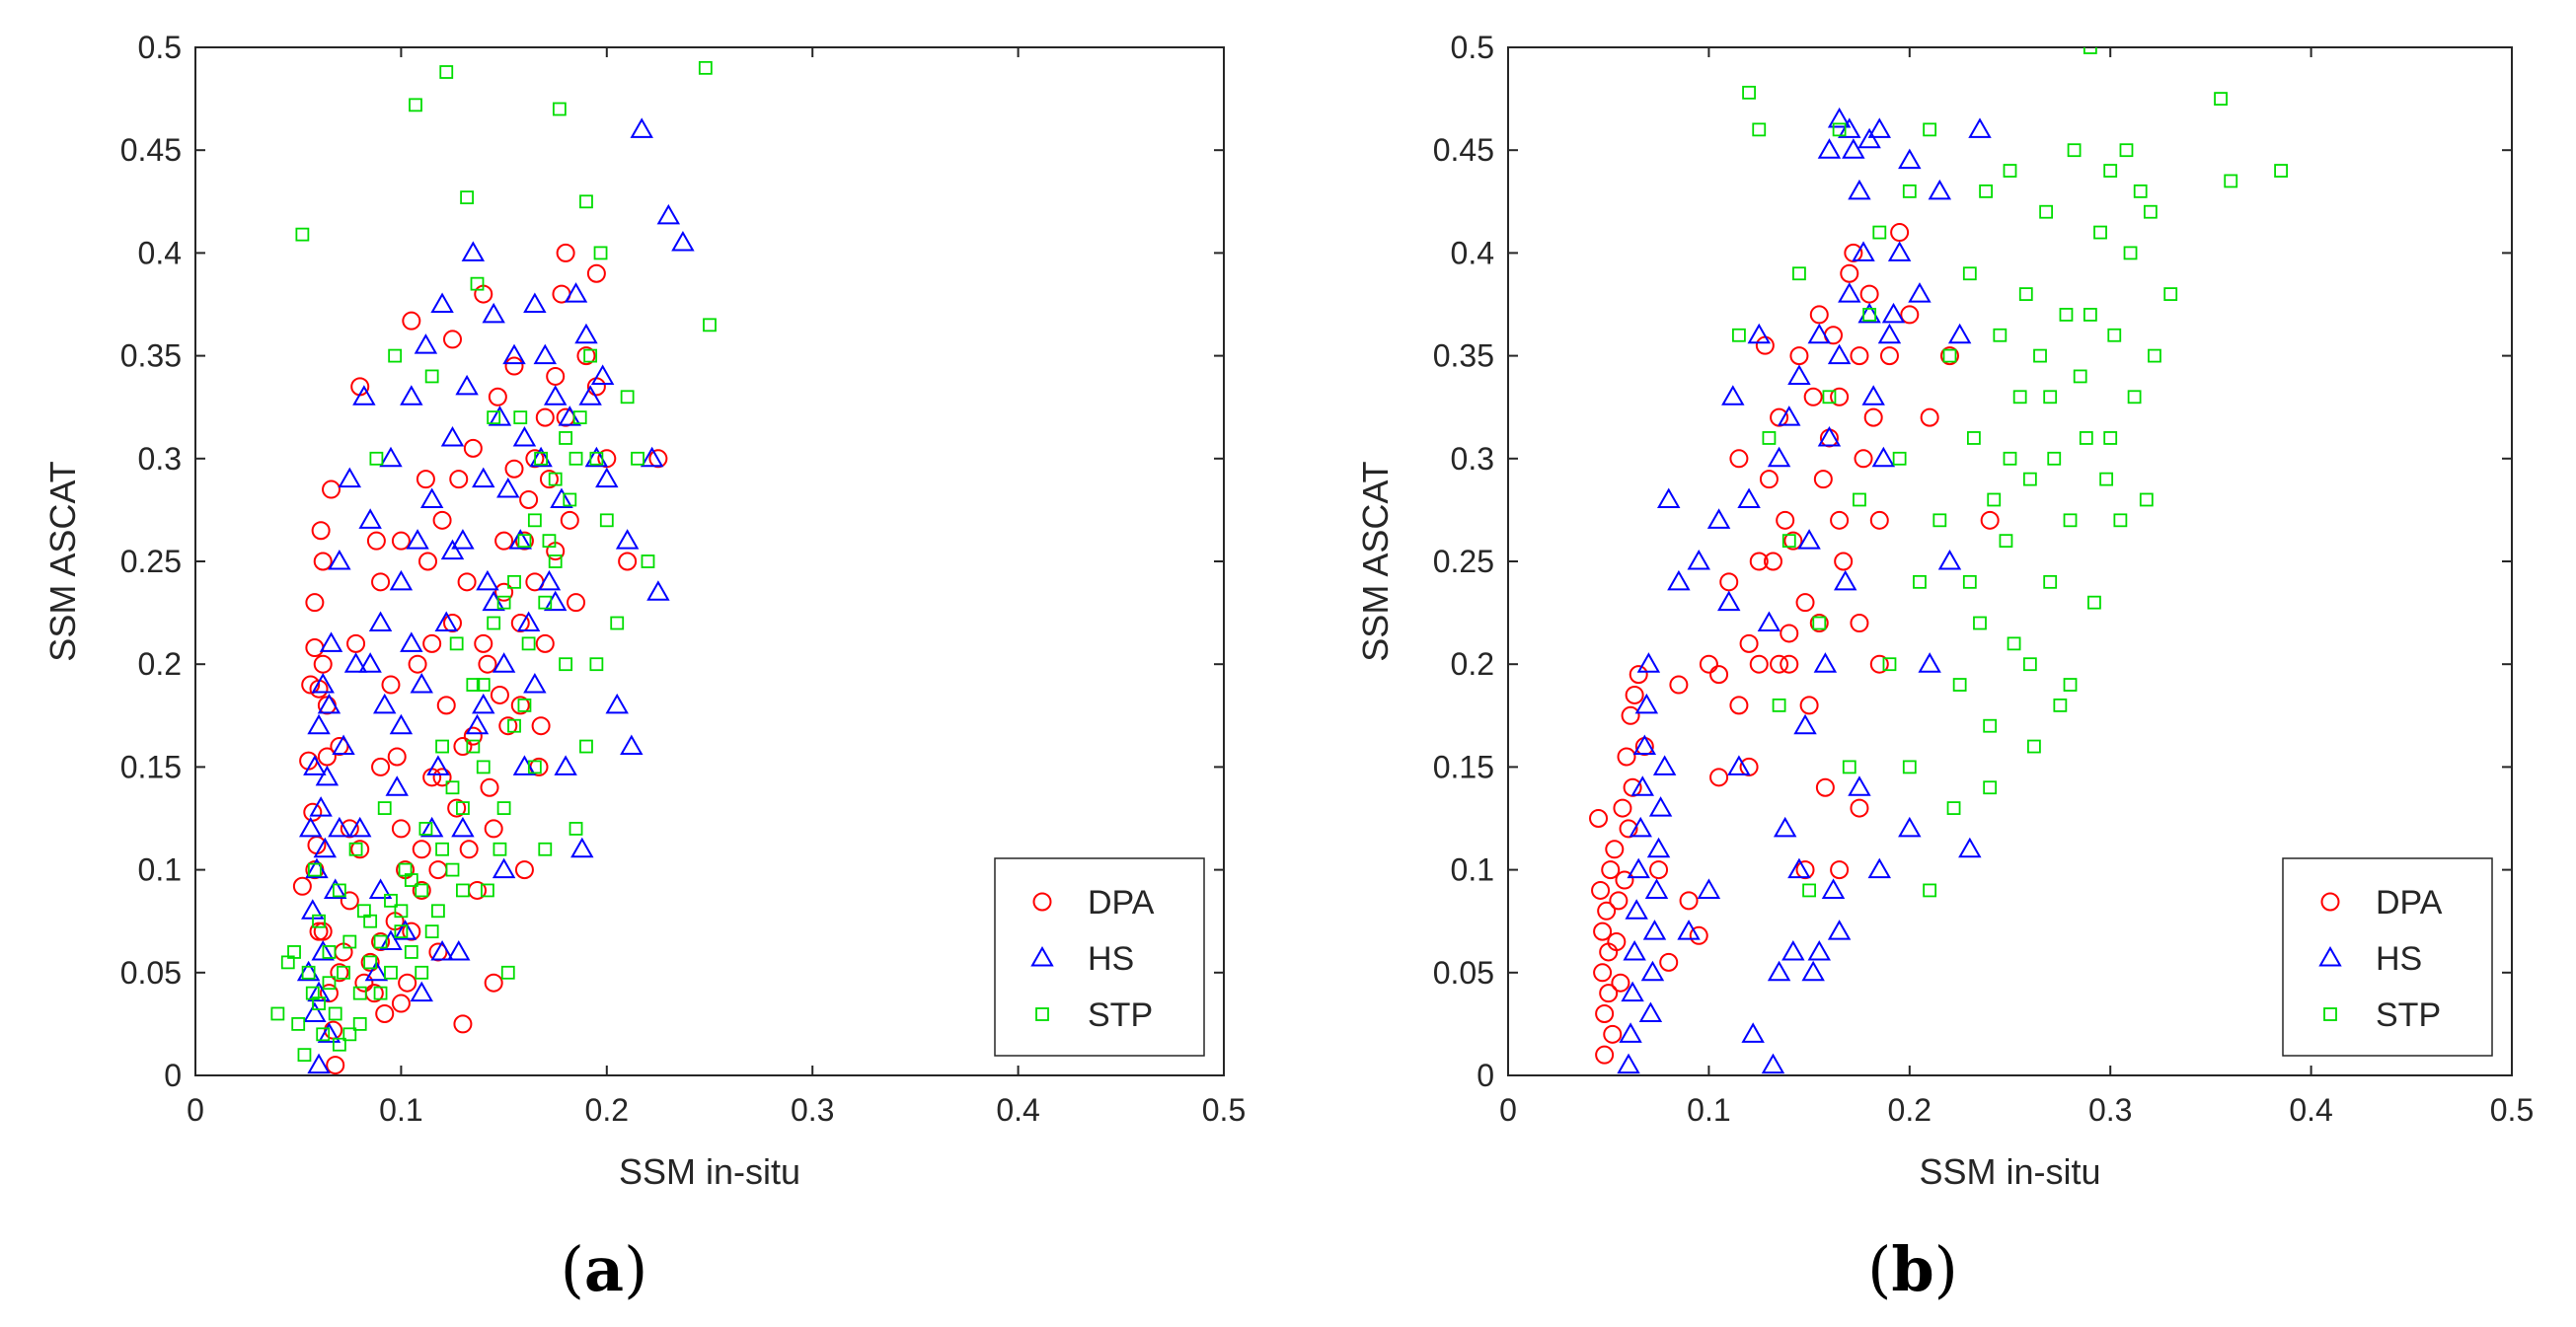  What do you see at coordinates (1463, 973) in the screenshot?
I see `y-tick-label: 0.05` at bounding box center [1463, 973].